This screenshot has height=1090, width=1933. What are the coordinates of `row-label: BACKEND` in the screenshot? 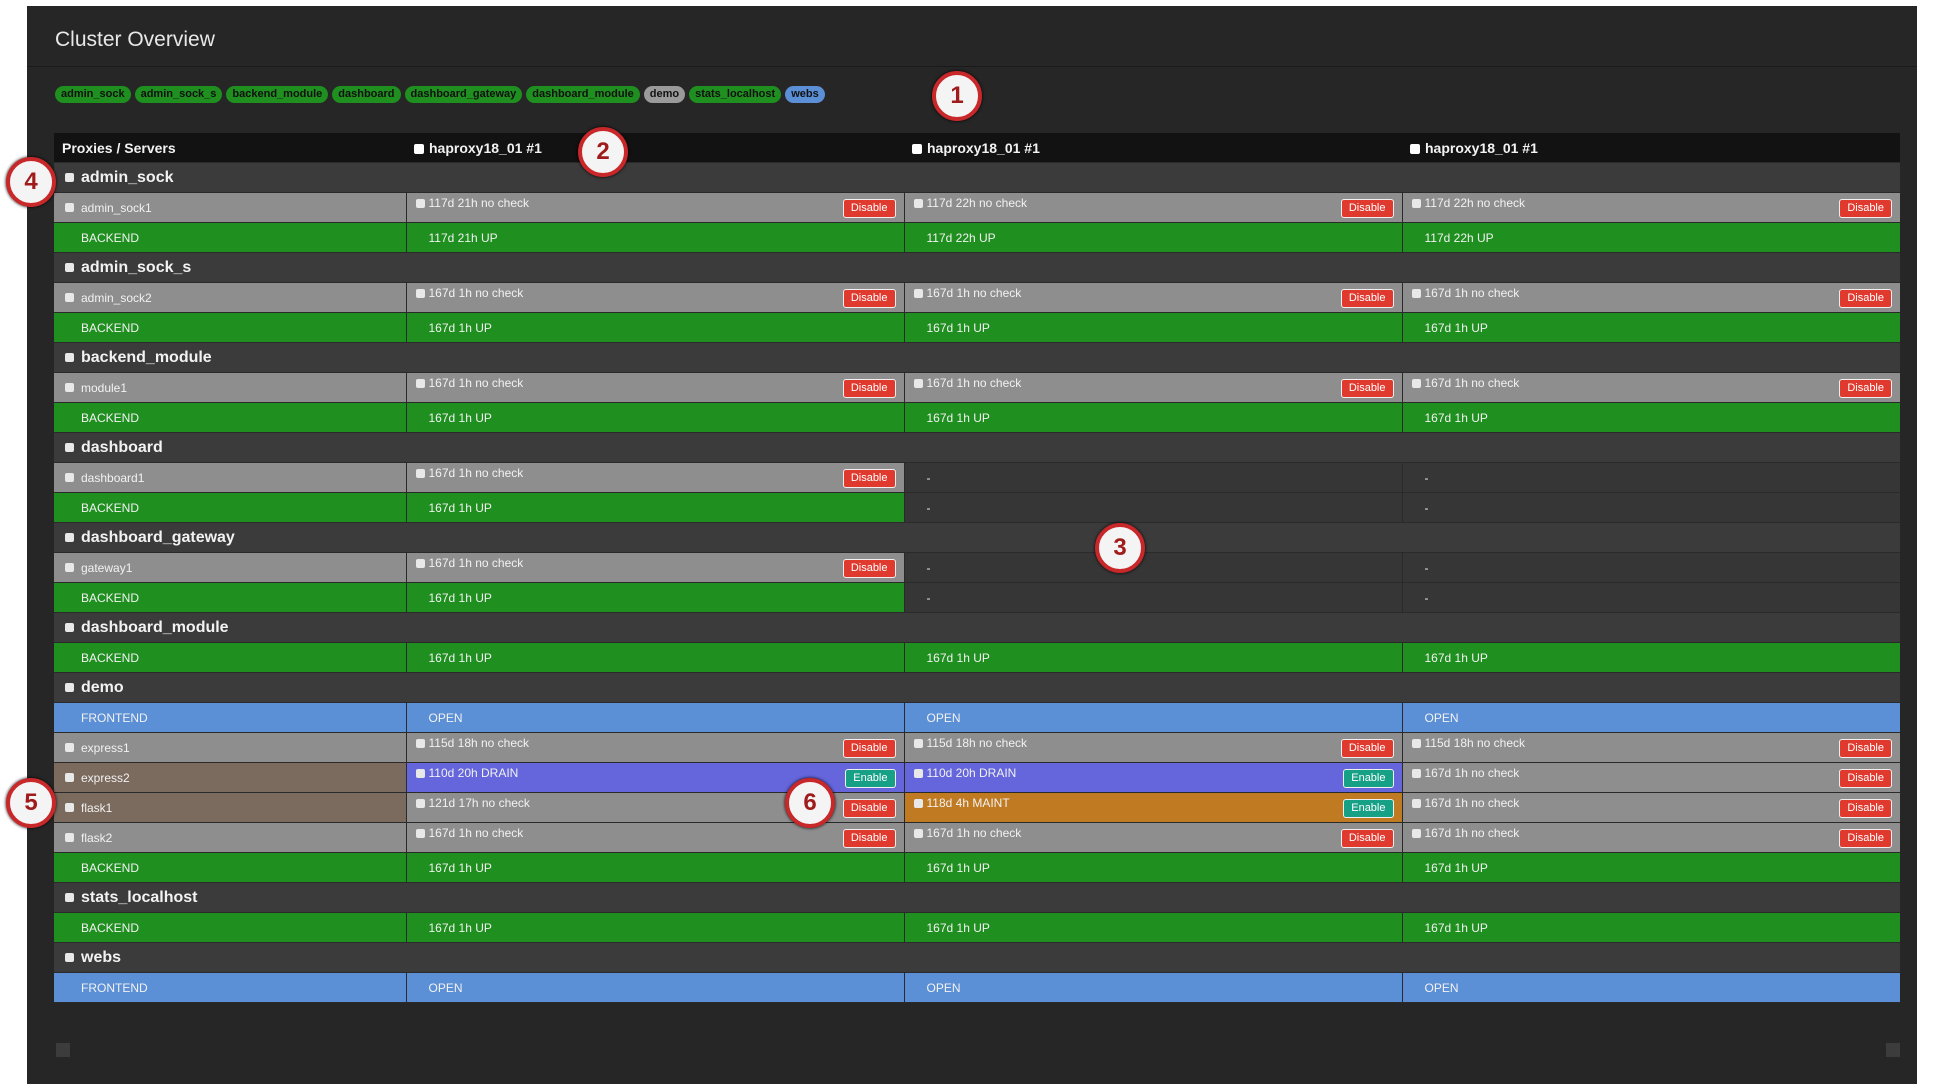 It's located at (230, 867).